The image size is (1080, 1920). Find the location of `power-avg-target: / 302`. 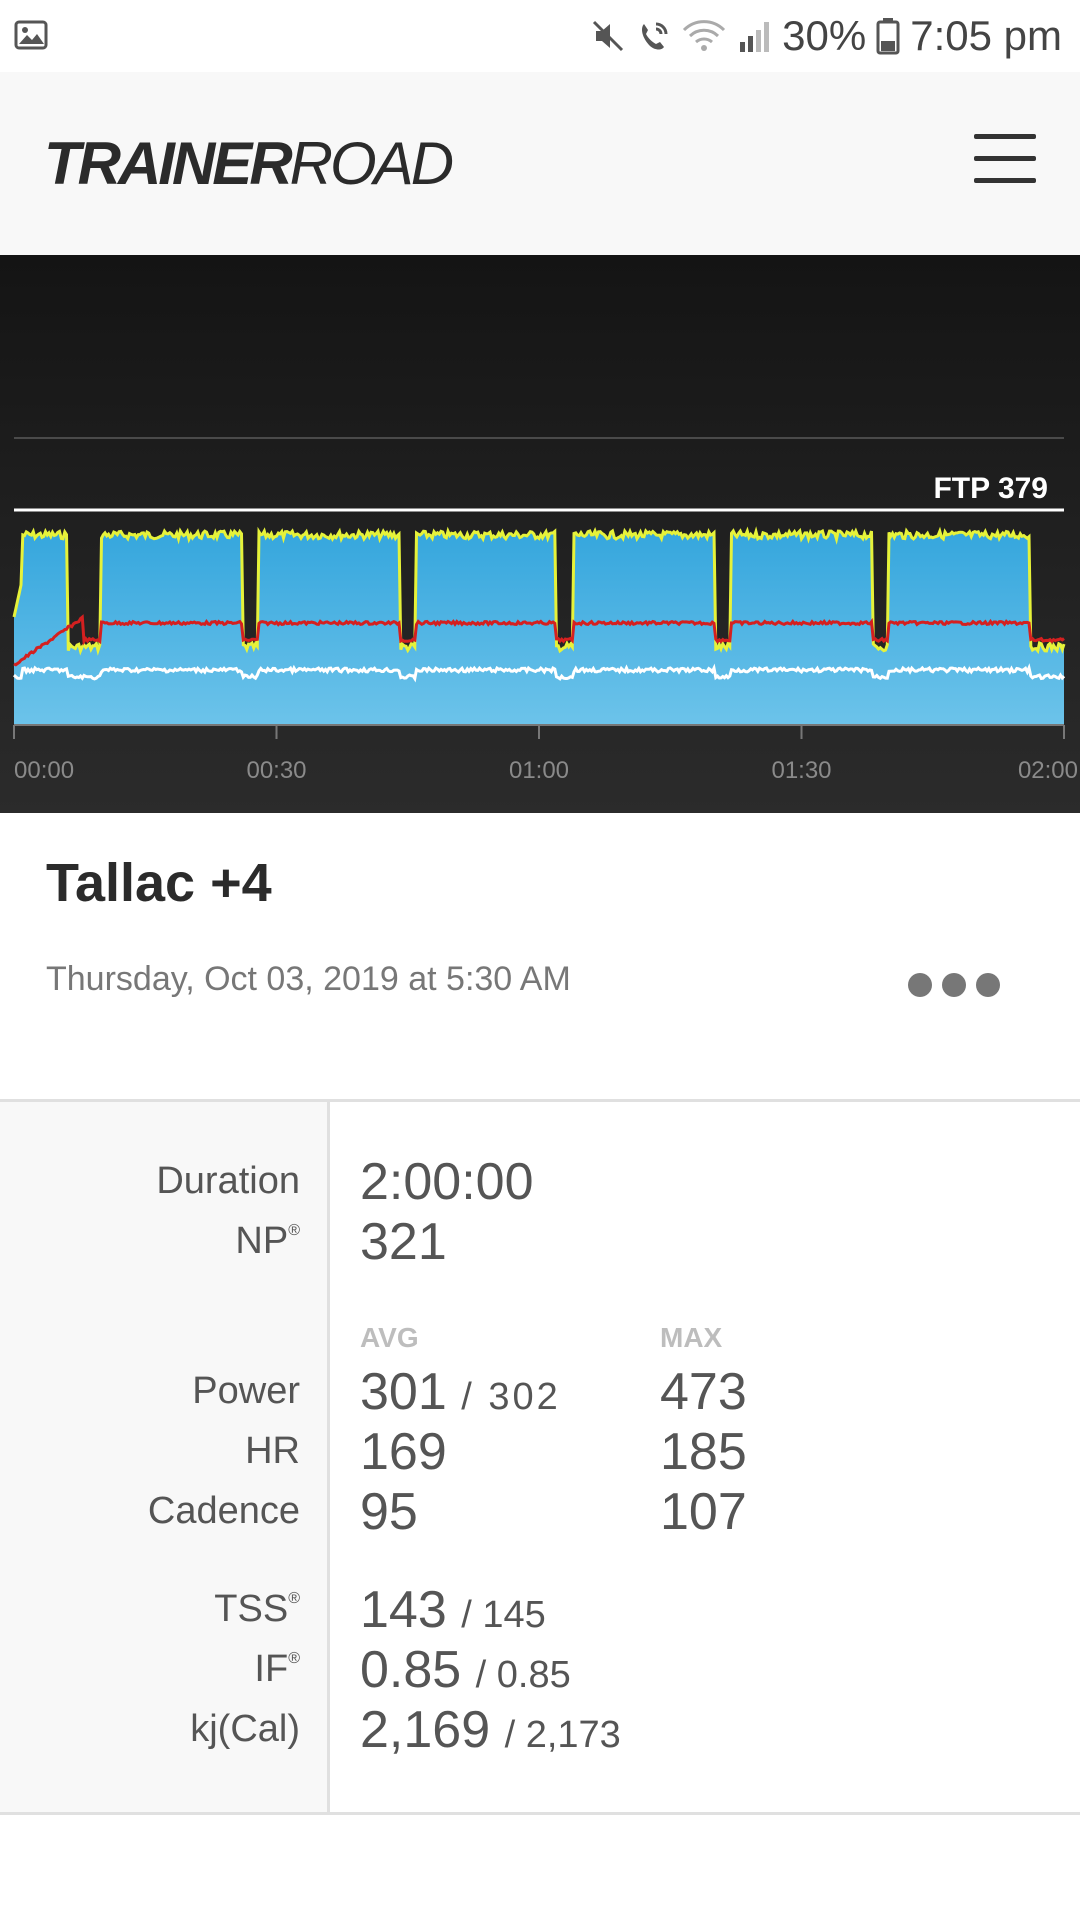

power-avg-target: / 302 is located at coordinates (511, 1397).